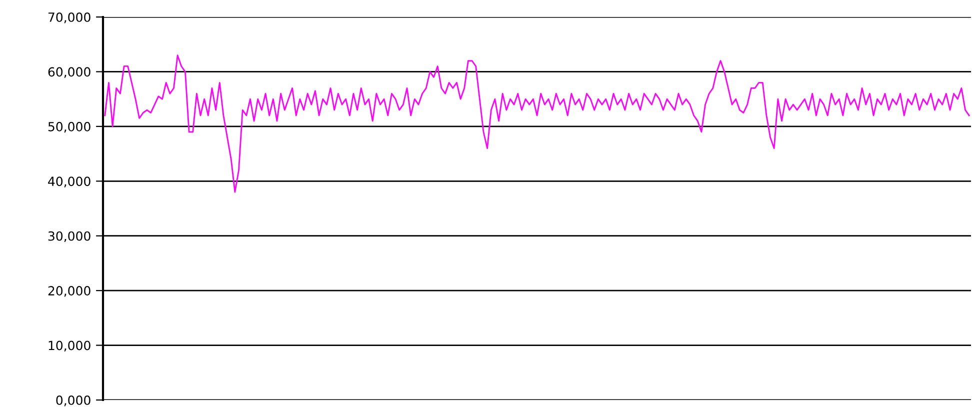 Image resolution: width=972 pixels, height=407 pixels. Describe the element at coordinates (73, 400) in the screenshot. I see `y-tick-label: 0,000` at that location.